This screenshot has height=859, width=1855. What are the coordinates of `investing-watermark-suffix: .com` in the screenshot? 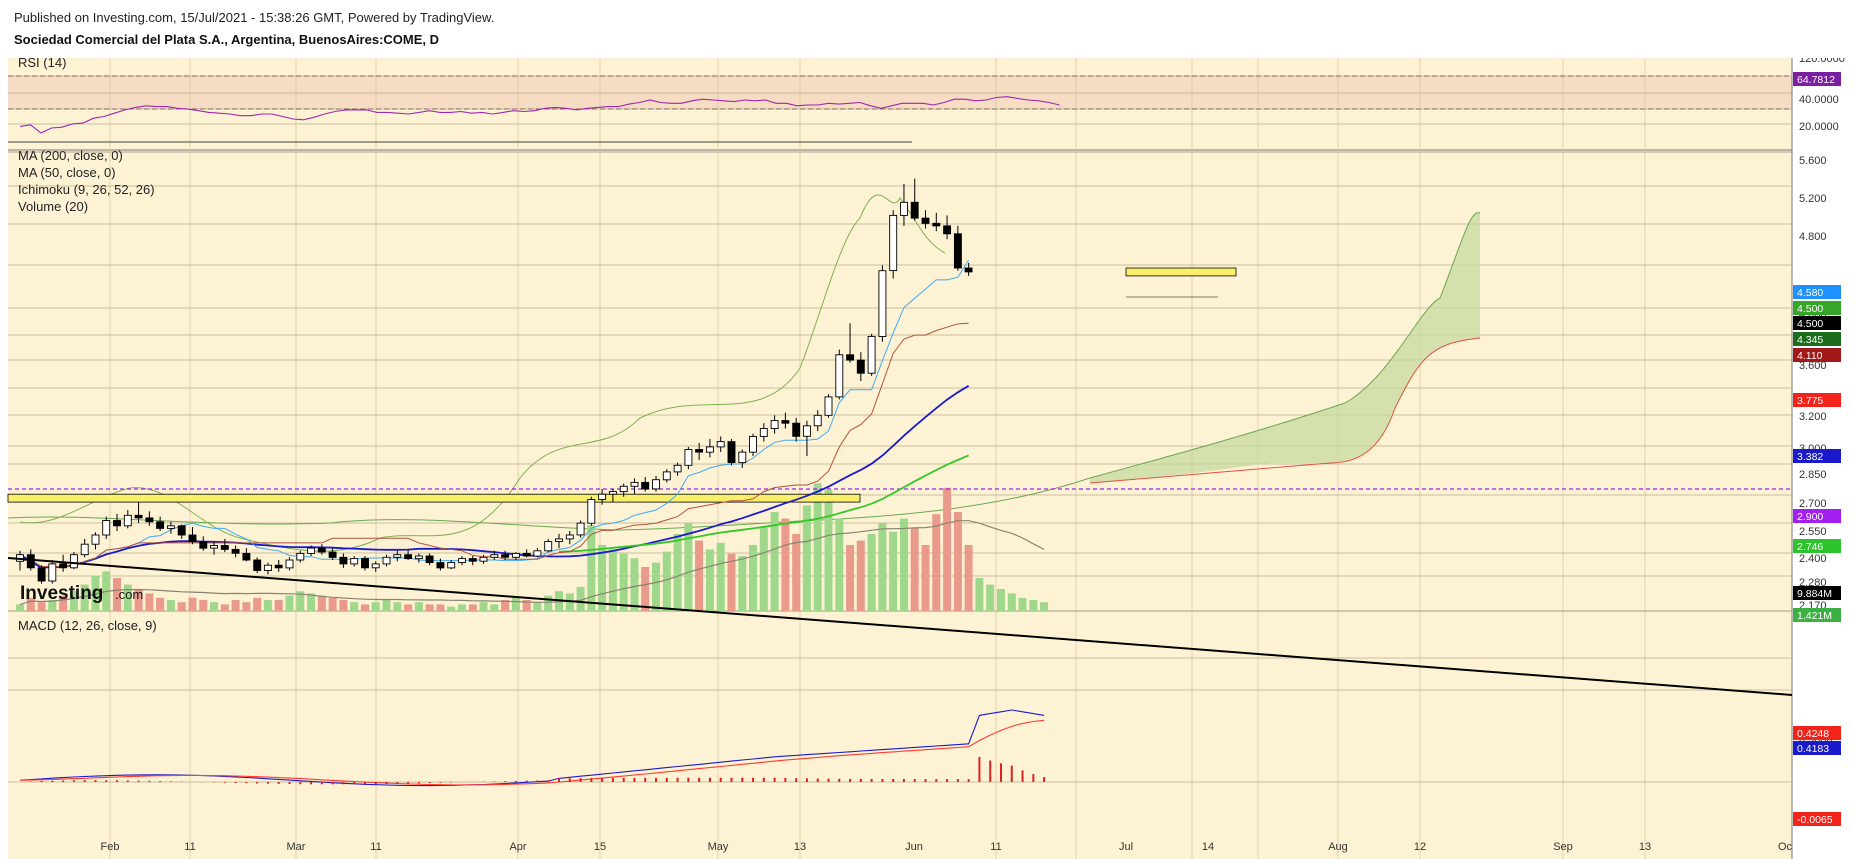 It's located at (129, 594).